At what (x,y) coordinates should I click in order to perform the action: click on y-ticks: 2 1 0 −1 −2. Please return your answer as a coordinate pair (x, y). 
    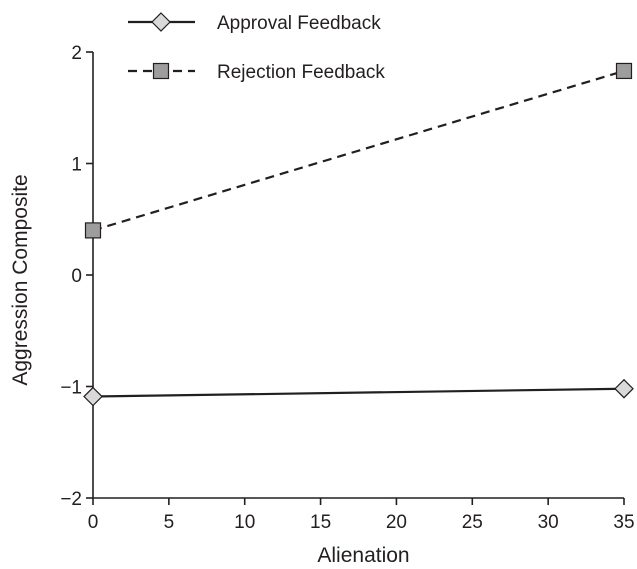
    Looking at the image, I should click on (76, 276).